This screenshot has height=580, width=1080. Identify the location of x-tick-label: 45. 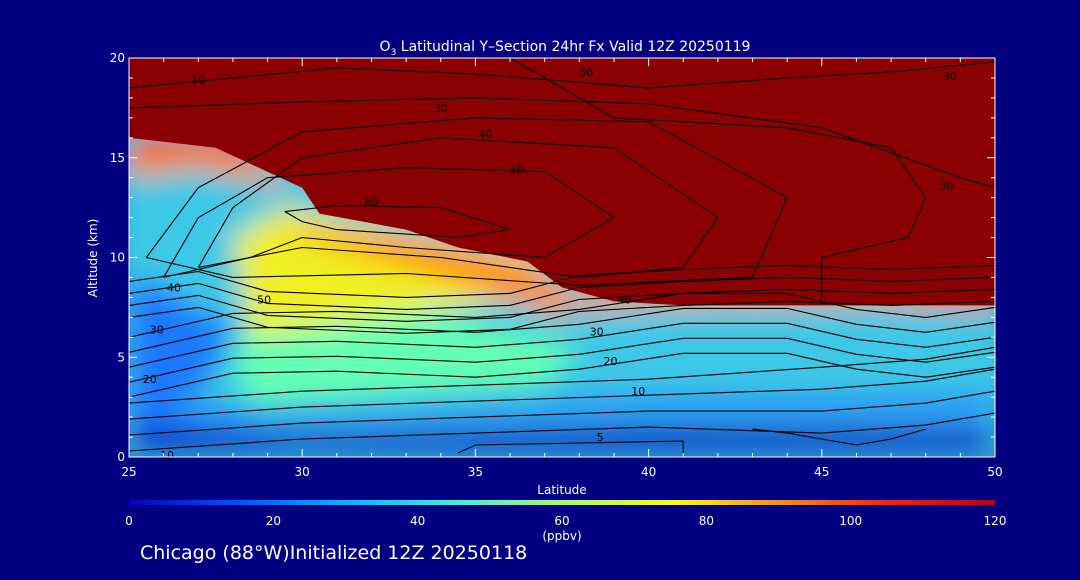
(821, 472).